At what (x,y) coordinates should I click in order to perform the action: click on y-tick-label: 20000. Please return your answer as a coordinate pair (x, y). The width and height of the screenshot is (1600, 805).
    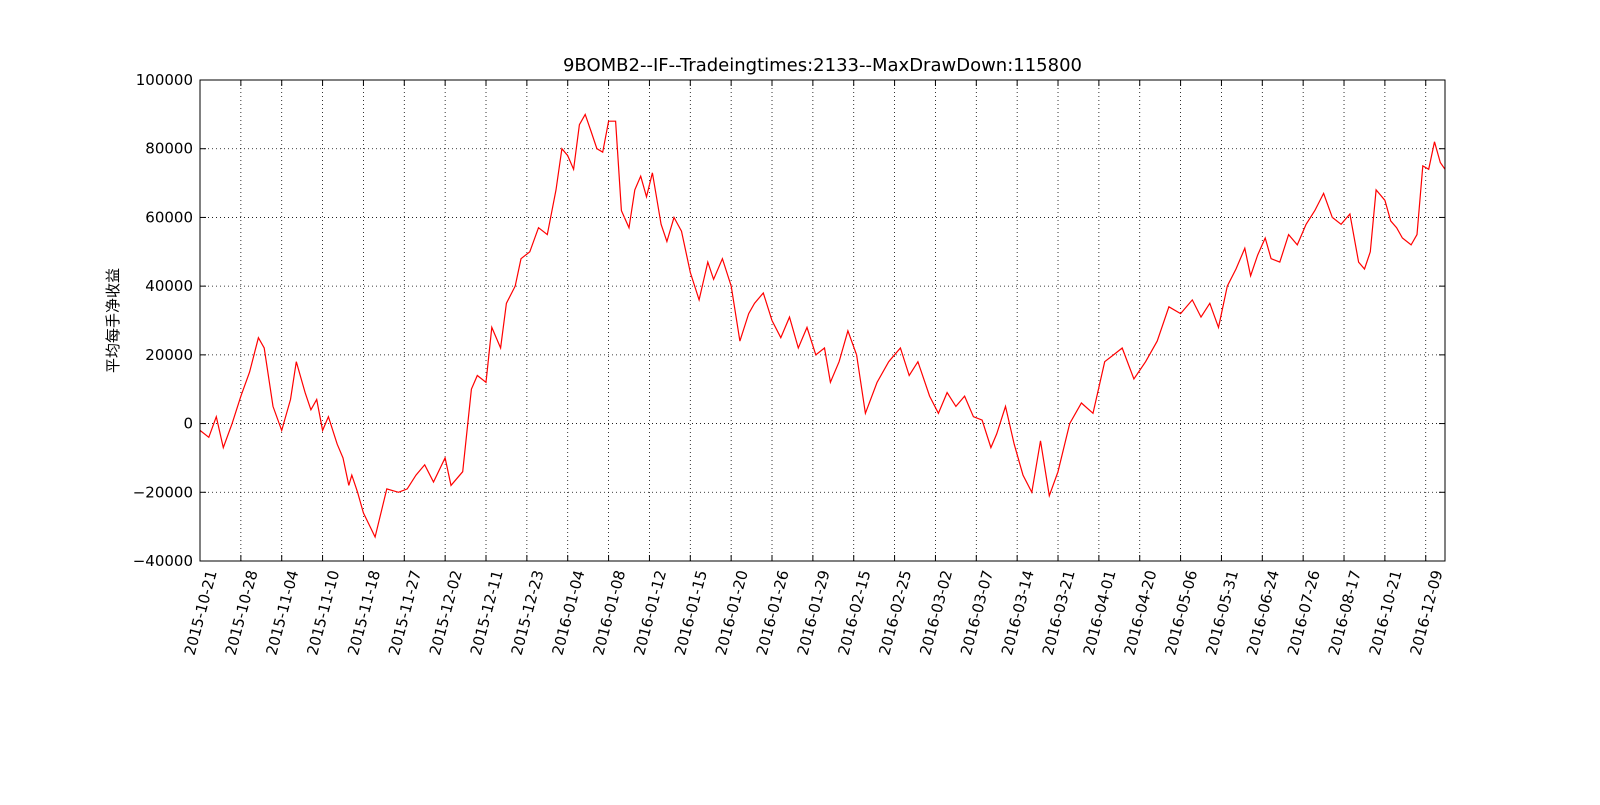
    Looking at the image, I should click on (169, 355).